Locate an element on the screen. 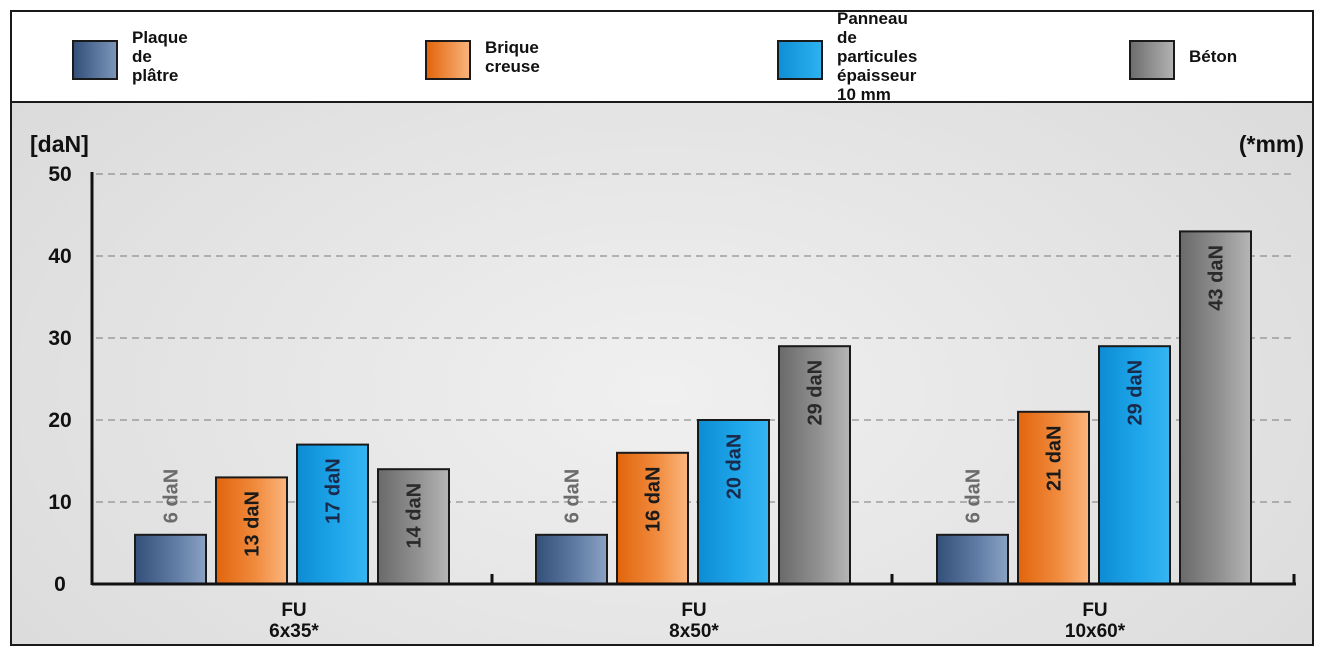  bar-value-label: 21 daN is located at coordinates (1055, 459).